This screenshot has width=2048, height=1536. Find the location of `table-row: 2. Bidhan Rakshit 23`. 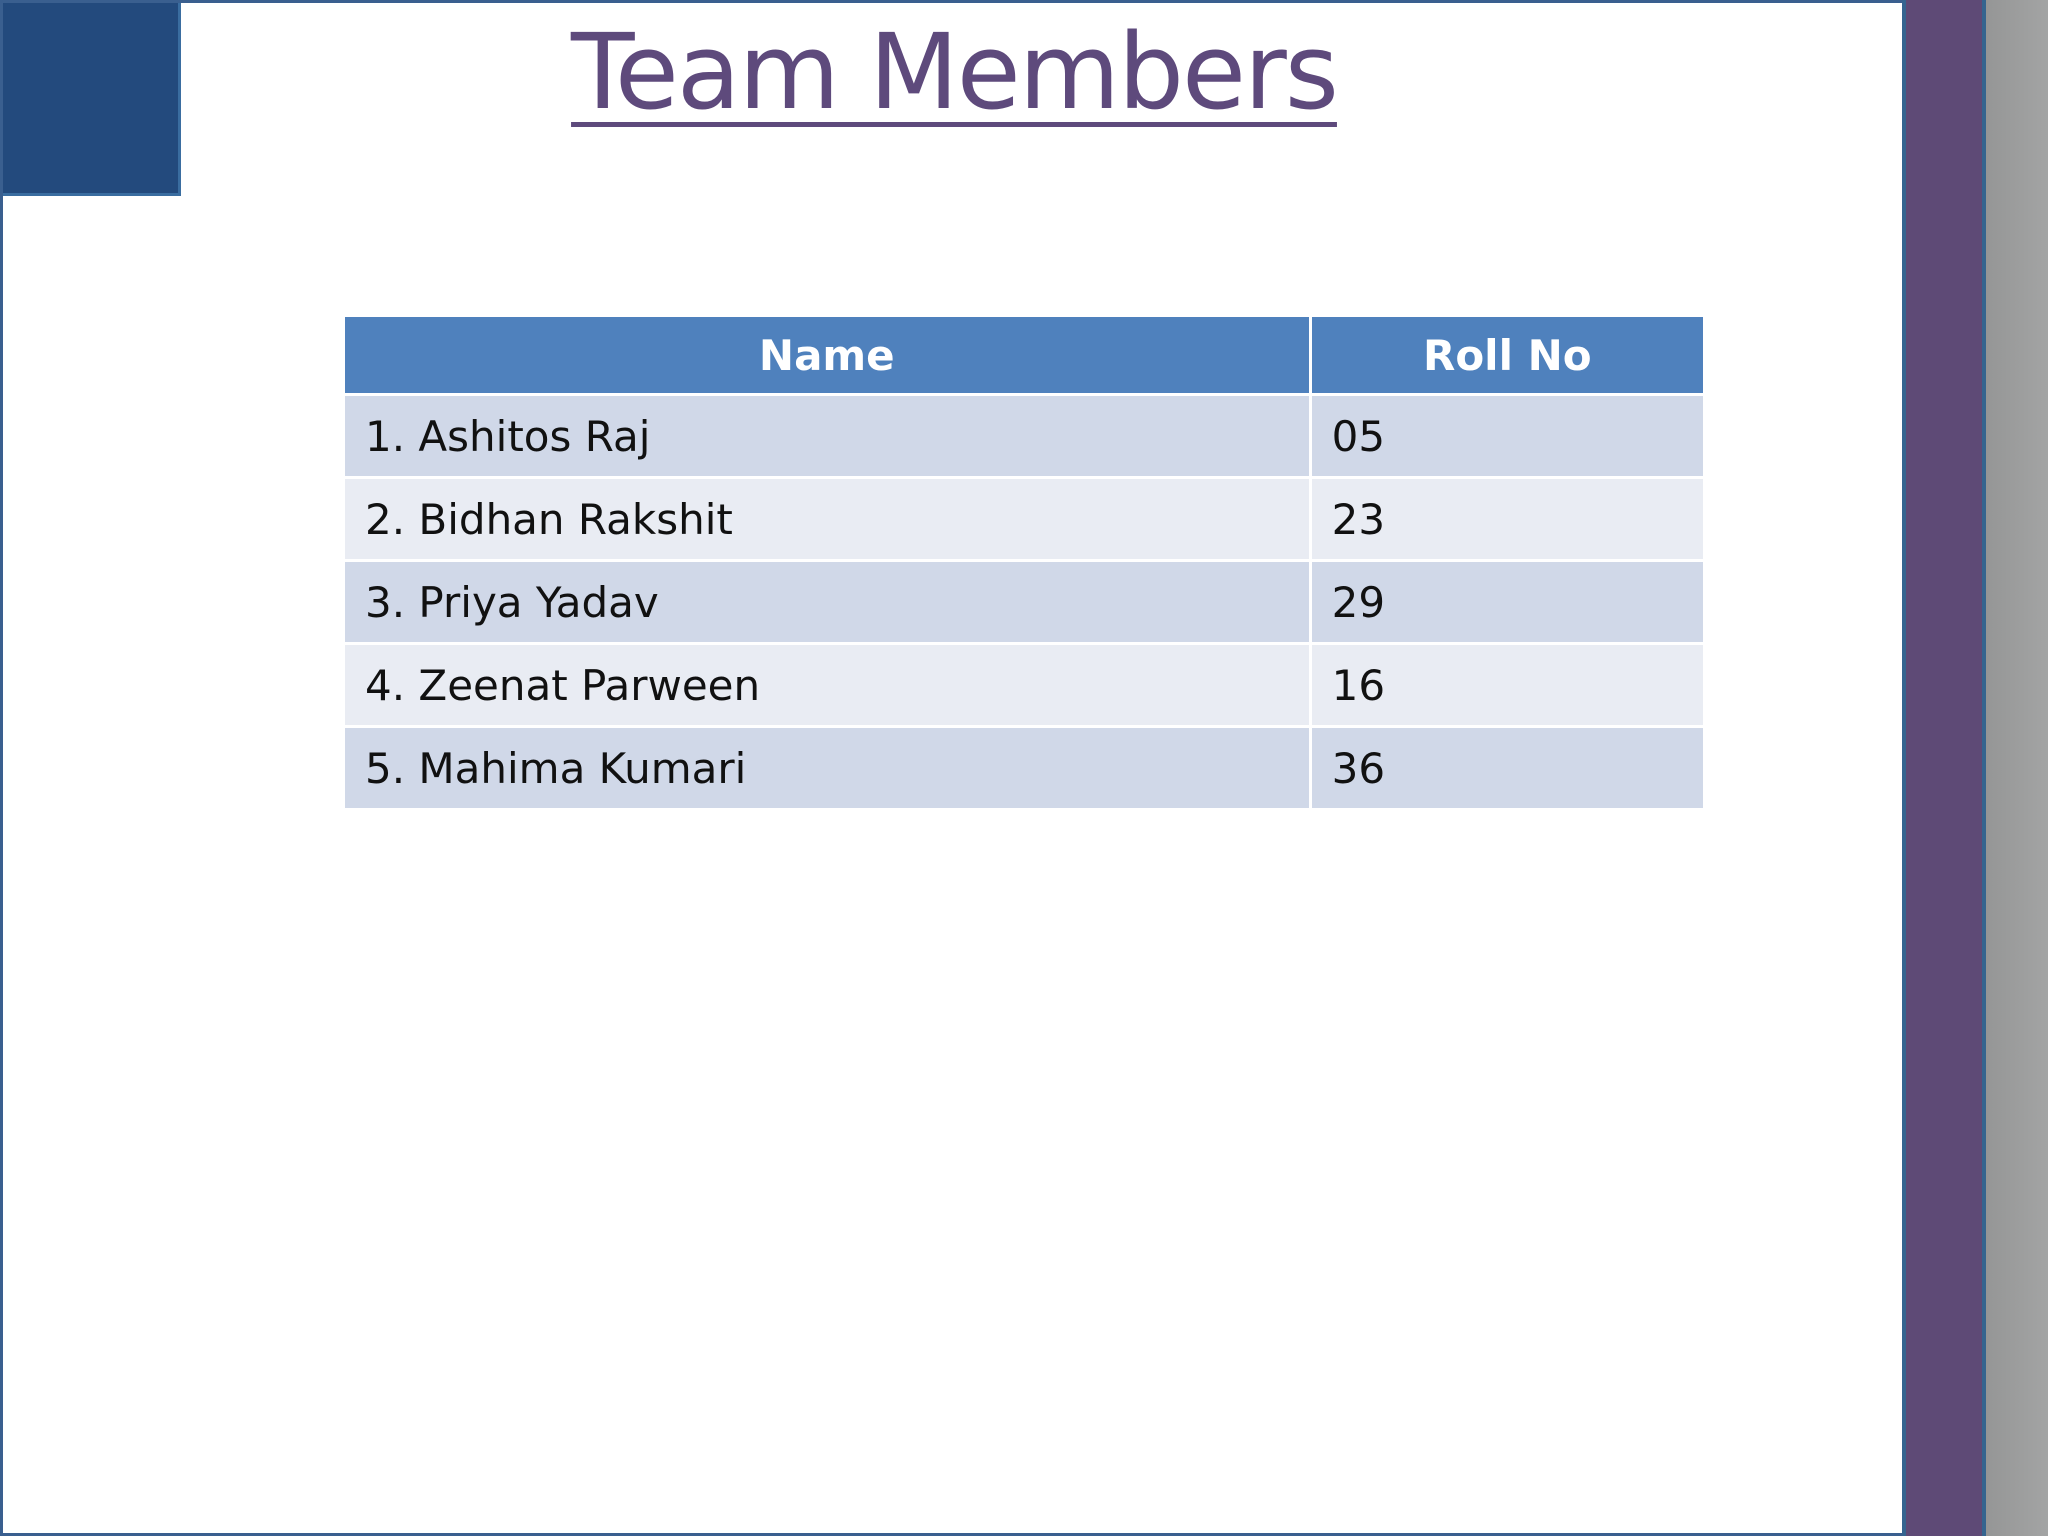

table-row: 2. Bidhan Rakshit 23 is located at coordinates (1024, 519).